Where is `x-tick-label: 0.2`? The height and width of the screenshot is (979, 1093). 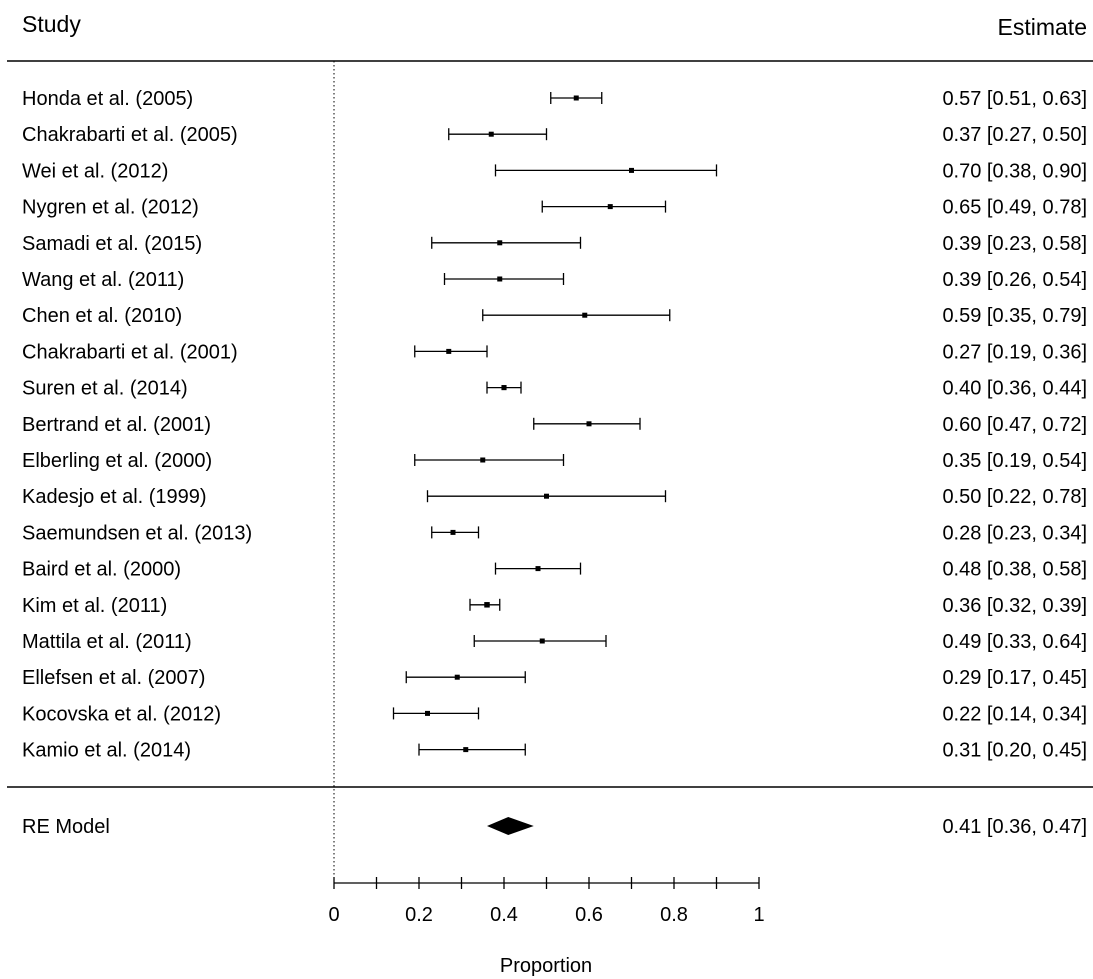
x-tick-label: 0.2 is located at coordinates (419, 915).